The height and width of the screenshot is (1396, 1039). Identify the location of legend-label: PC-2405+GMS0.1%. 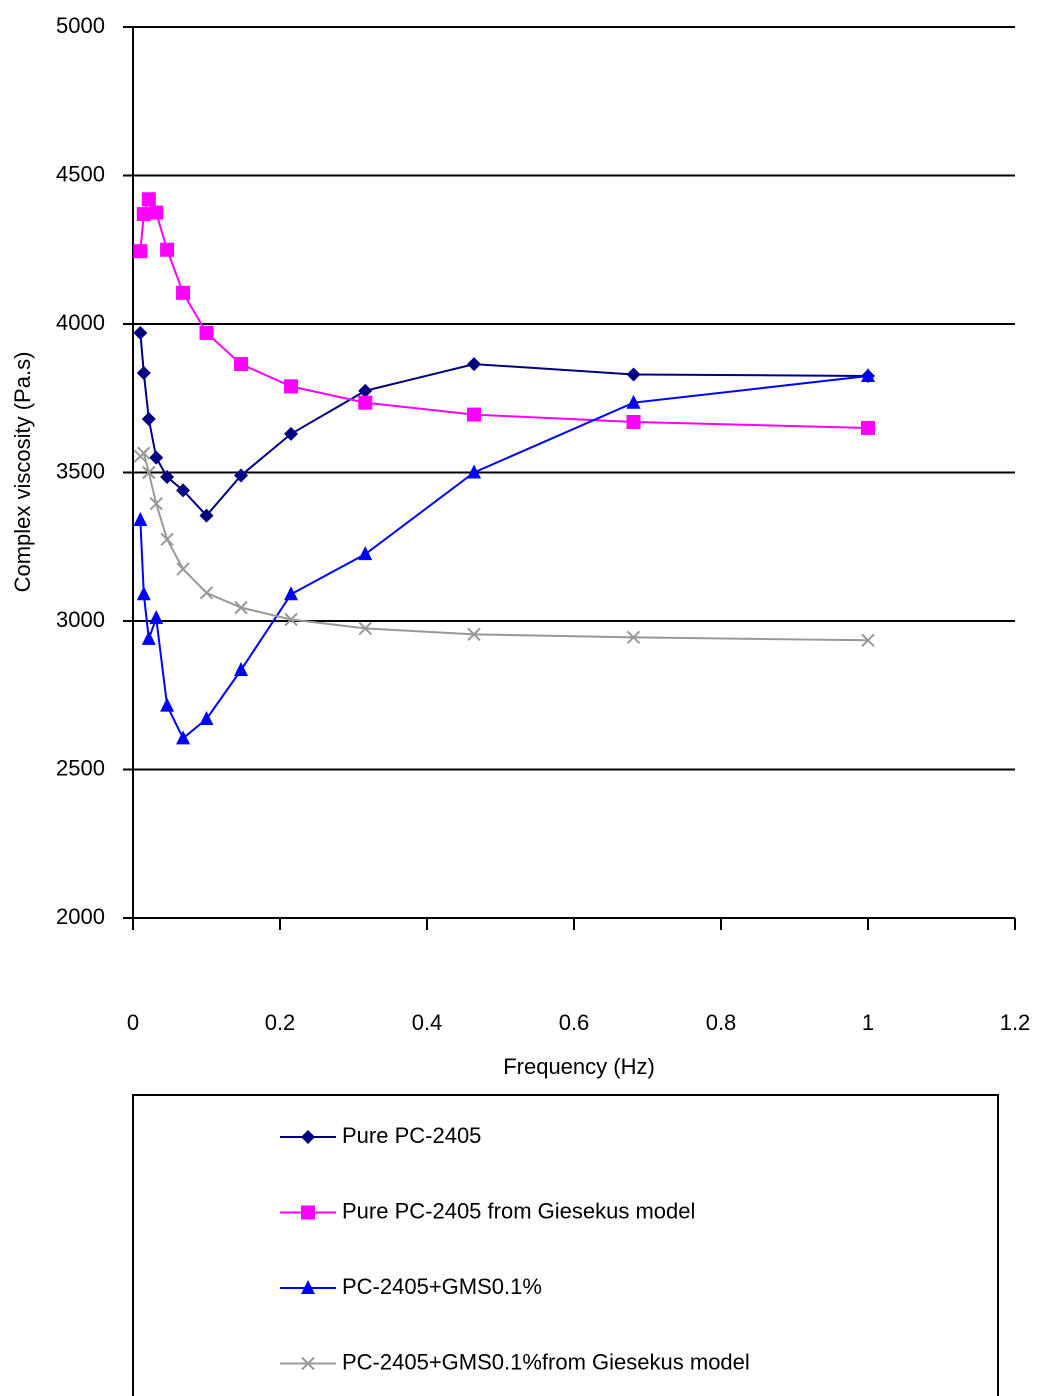
(442, 1286).